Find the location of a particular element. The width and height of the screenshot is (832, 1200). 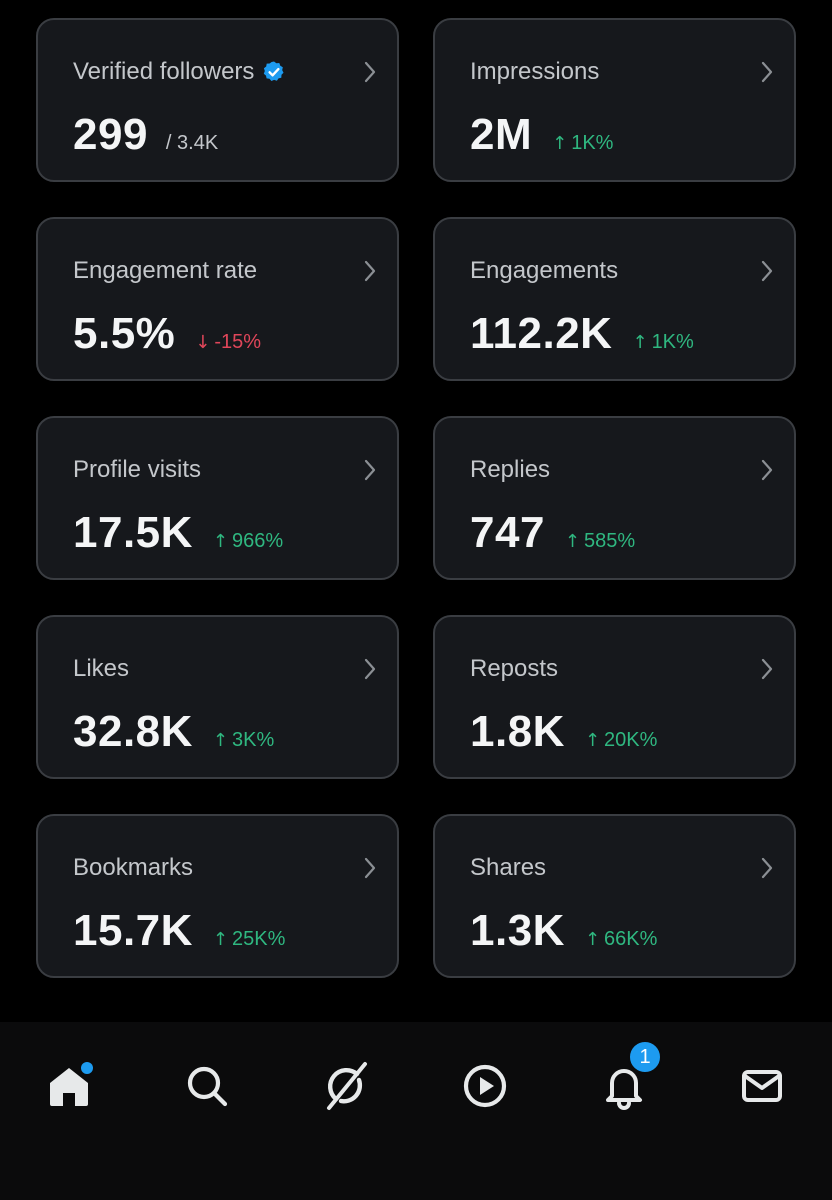

metric-card-profile-visits: Profile visits 17.5K ↑ 966% is located at coordinates (217, 498).